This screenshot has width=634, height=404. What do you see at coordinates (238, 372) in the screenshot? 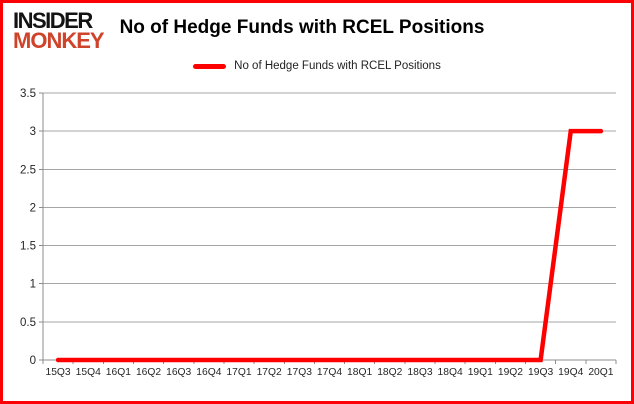
I see `x-tick-label: 17Q1` at bounding box center [238, 372].